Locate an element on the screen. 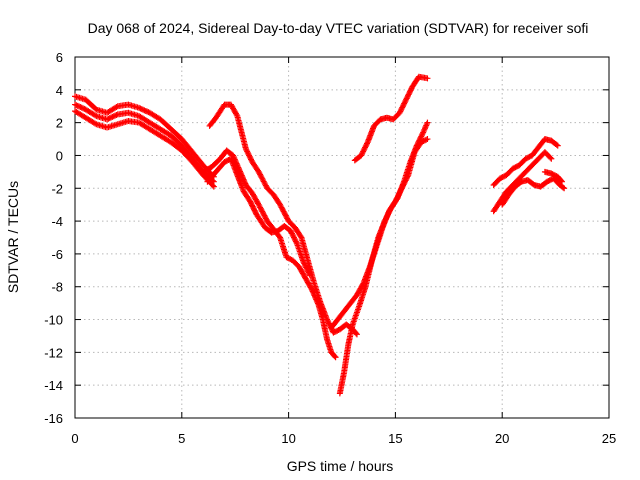 This screenshot has height=480, width=640. x-tick-label: 0 is located at coordinates (74, 438).